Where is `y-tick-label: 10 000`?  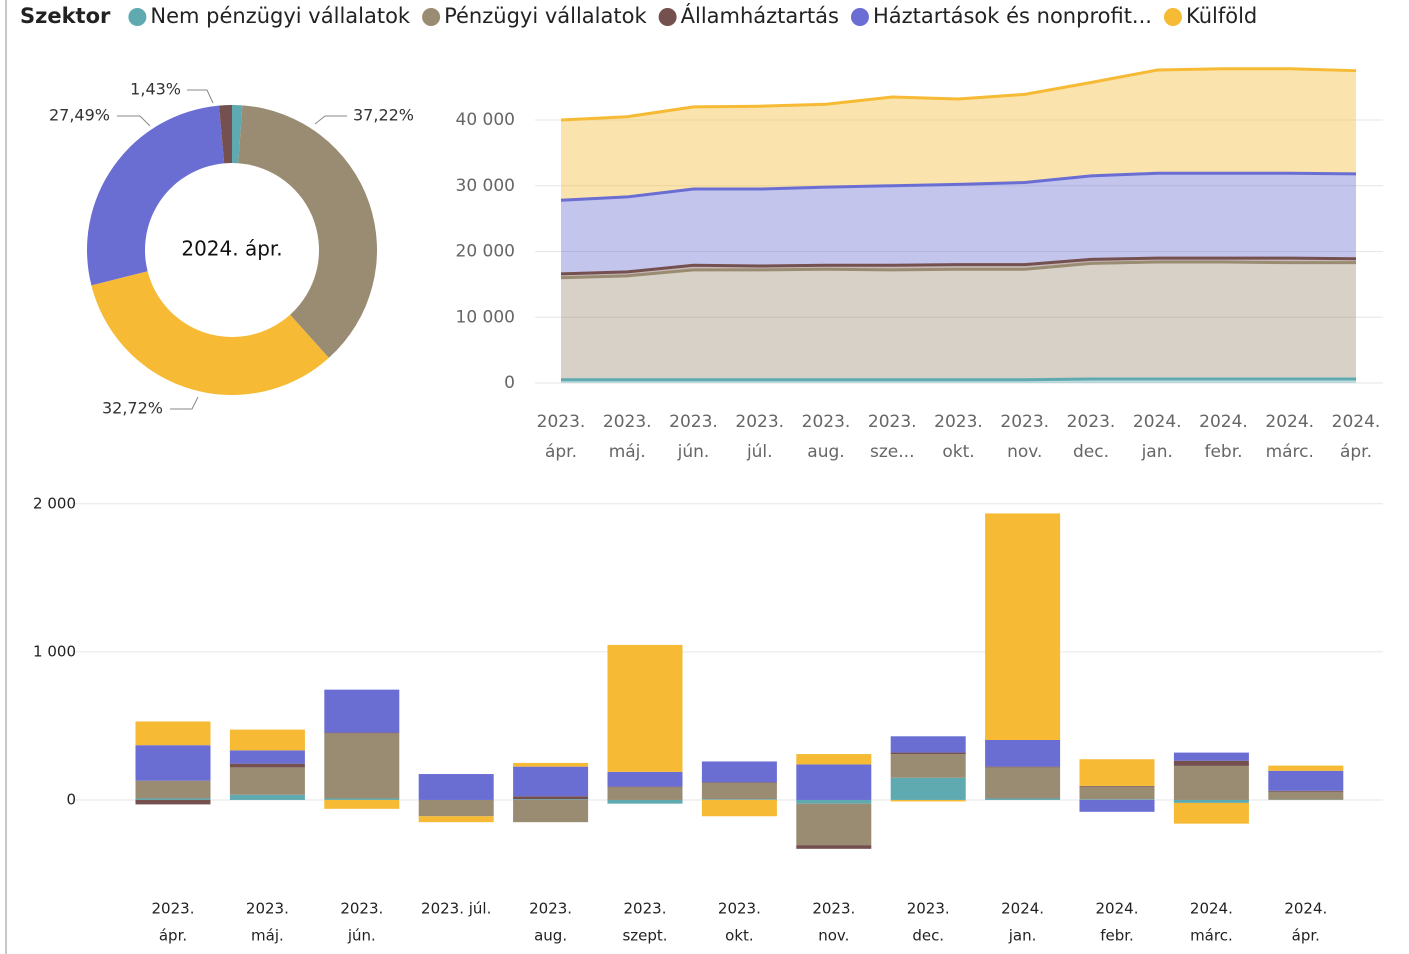
y-tick-label: 10 000 is located at coordinates (485, 317).